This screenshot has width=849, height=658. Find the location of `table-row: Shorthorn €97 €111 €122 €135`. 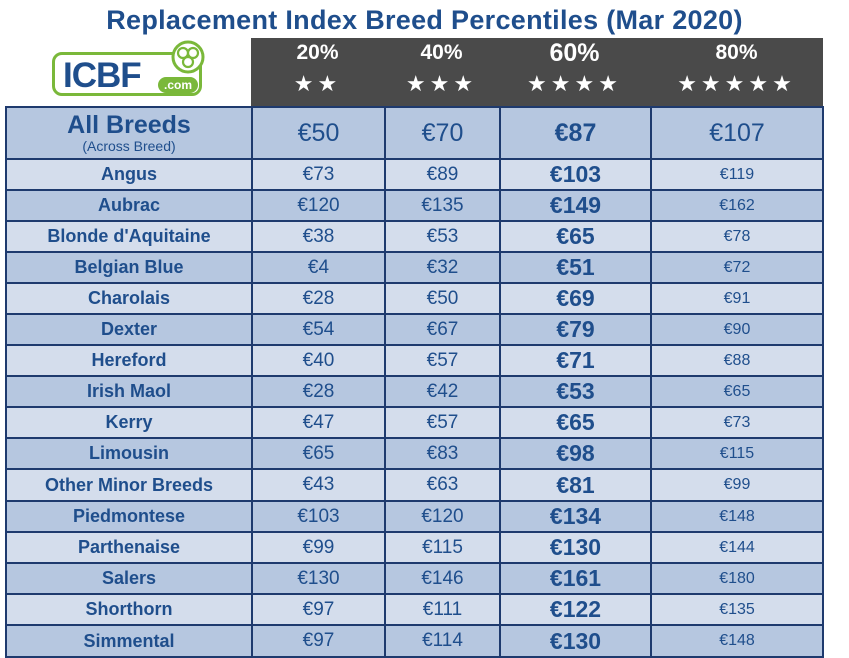

table-row: Shorthorn €97 €111 €122 €135 is located at coordinates (414, 609).